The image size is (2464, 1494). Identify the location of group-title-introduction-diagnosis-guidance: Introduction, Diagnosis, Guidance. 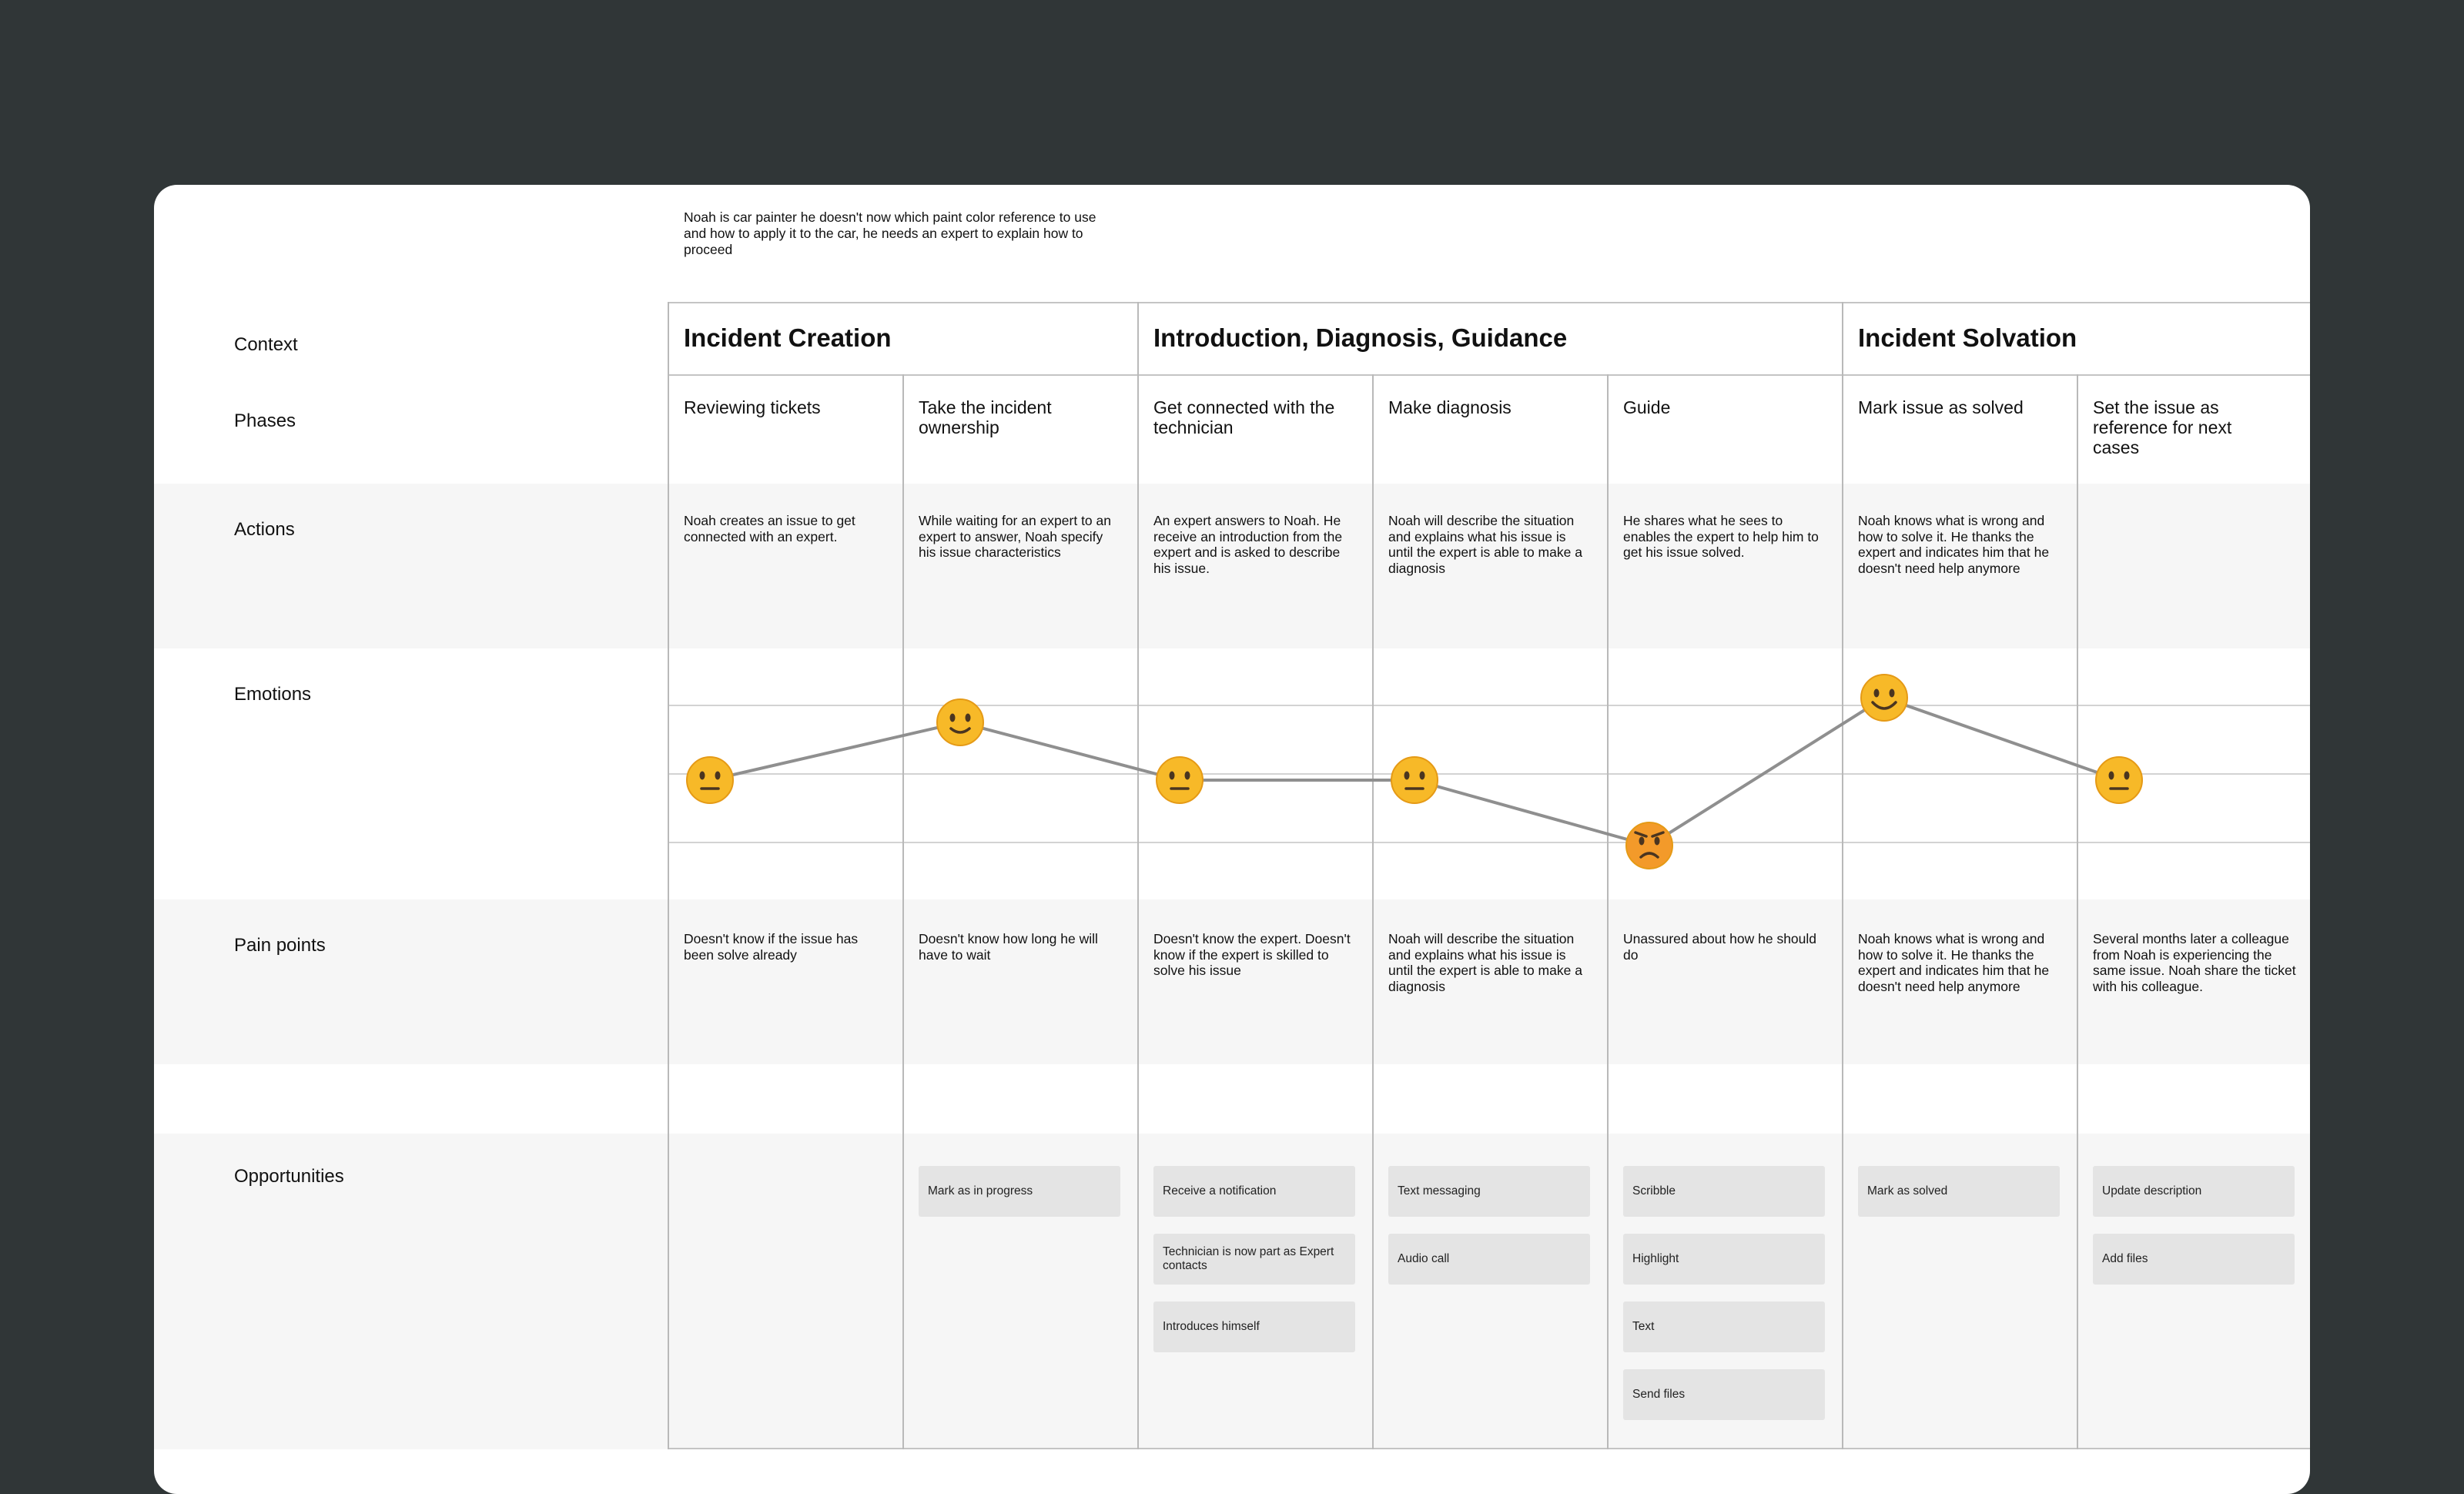
(1360, 337).